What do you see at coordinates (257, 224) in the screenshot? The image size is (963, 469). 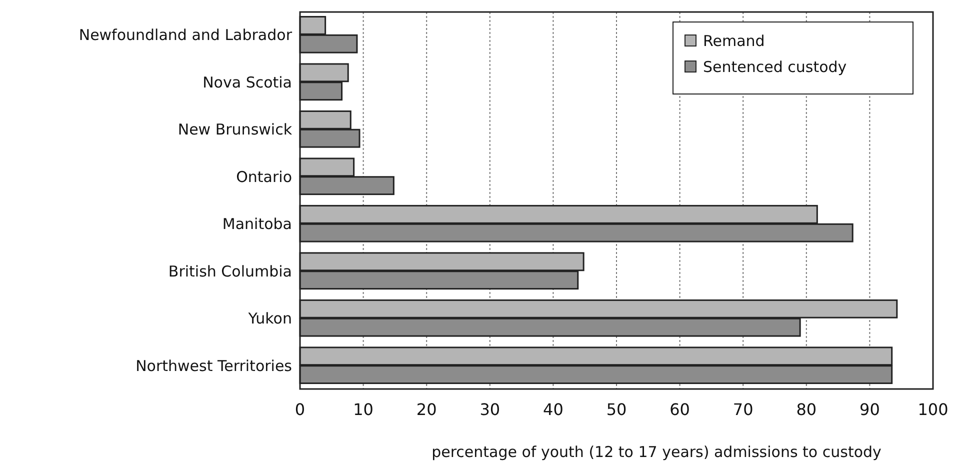 I see `y-tick-label: Manitoba` at bounding box center [257, 224].